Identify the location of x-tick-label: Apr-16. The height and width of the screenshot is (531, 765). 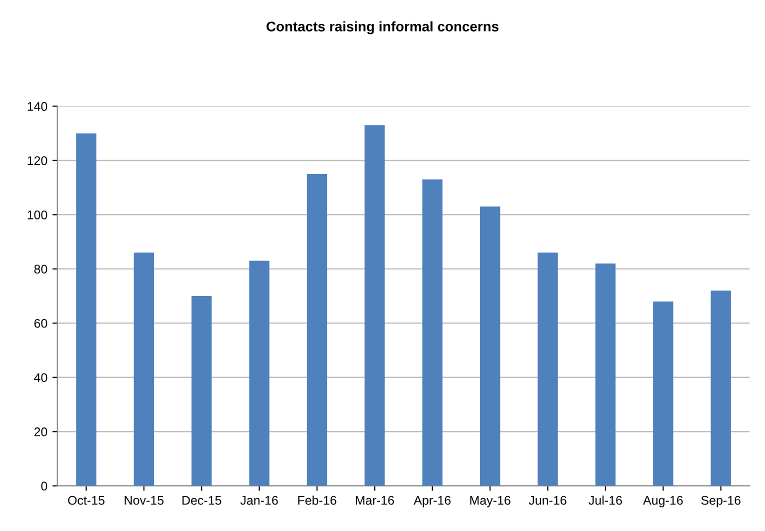
(432, 502).